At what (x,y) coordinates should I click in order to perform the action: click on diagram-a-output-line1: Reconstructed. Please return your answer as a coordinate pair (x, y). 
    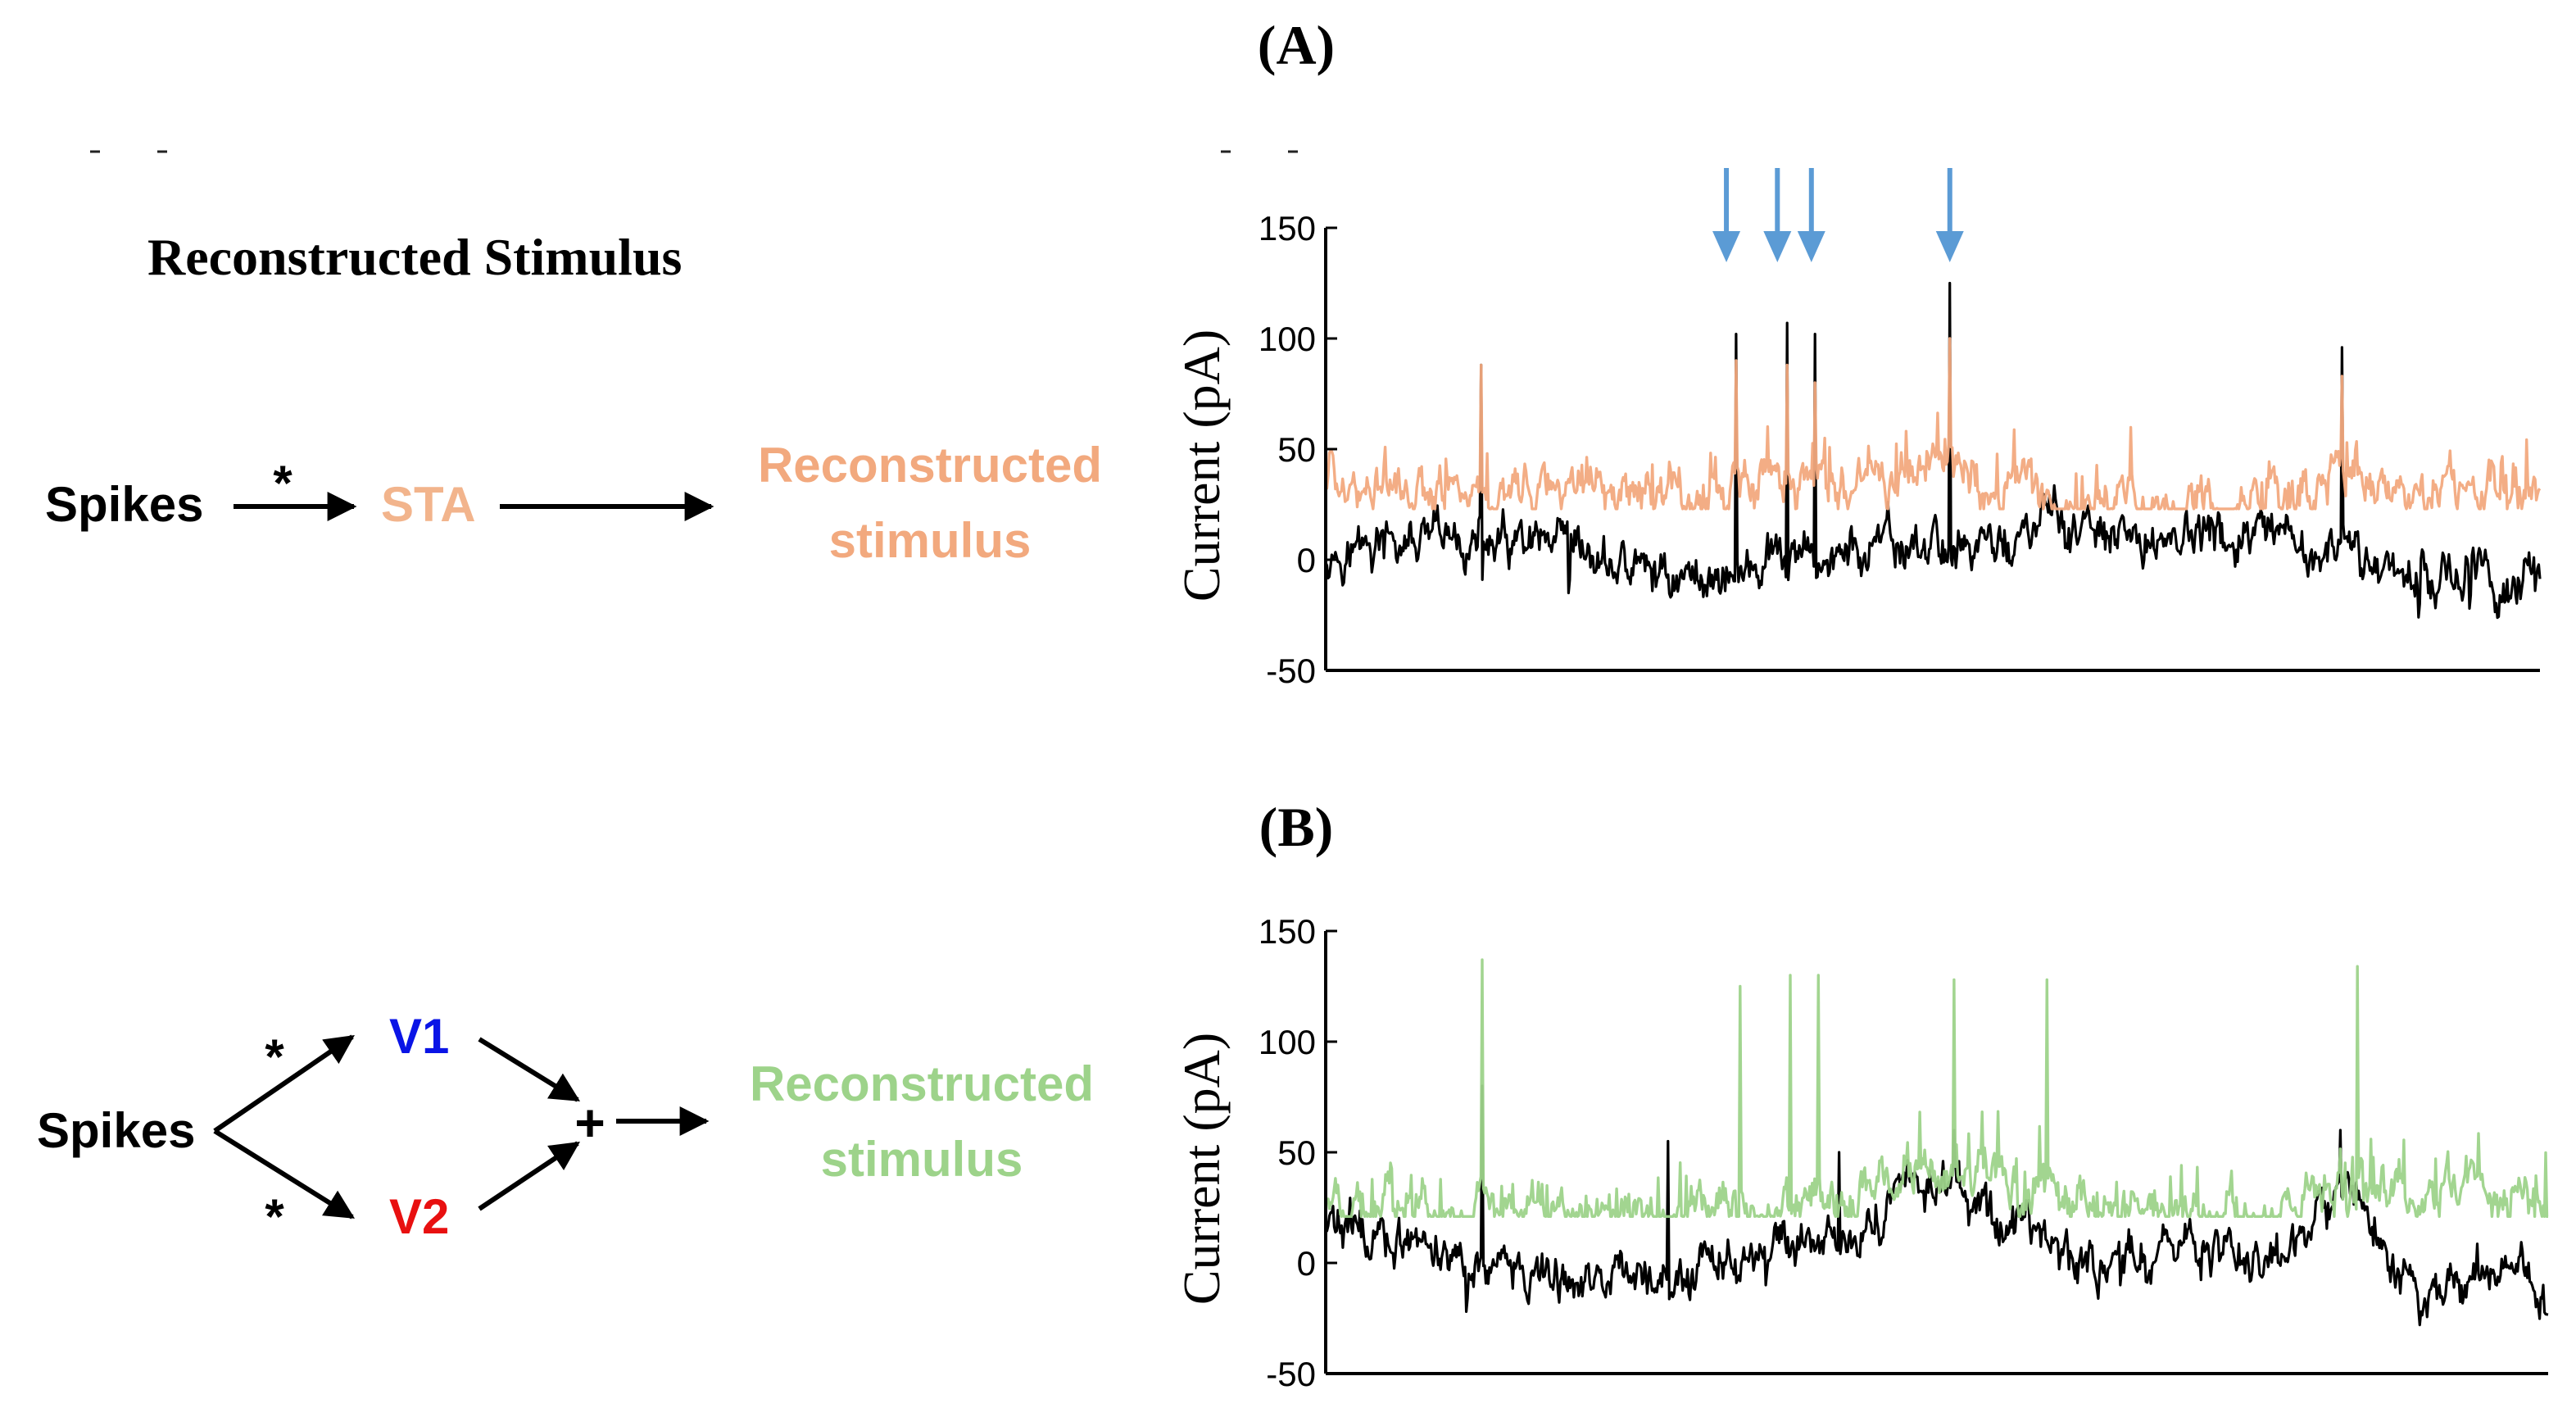
    Looking at the image, I should click on (930, 465).